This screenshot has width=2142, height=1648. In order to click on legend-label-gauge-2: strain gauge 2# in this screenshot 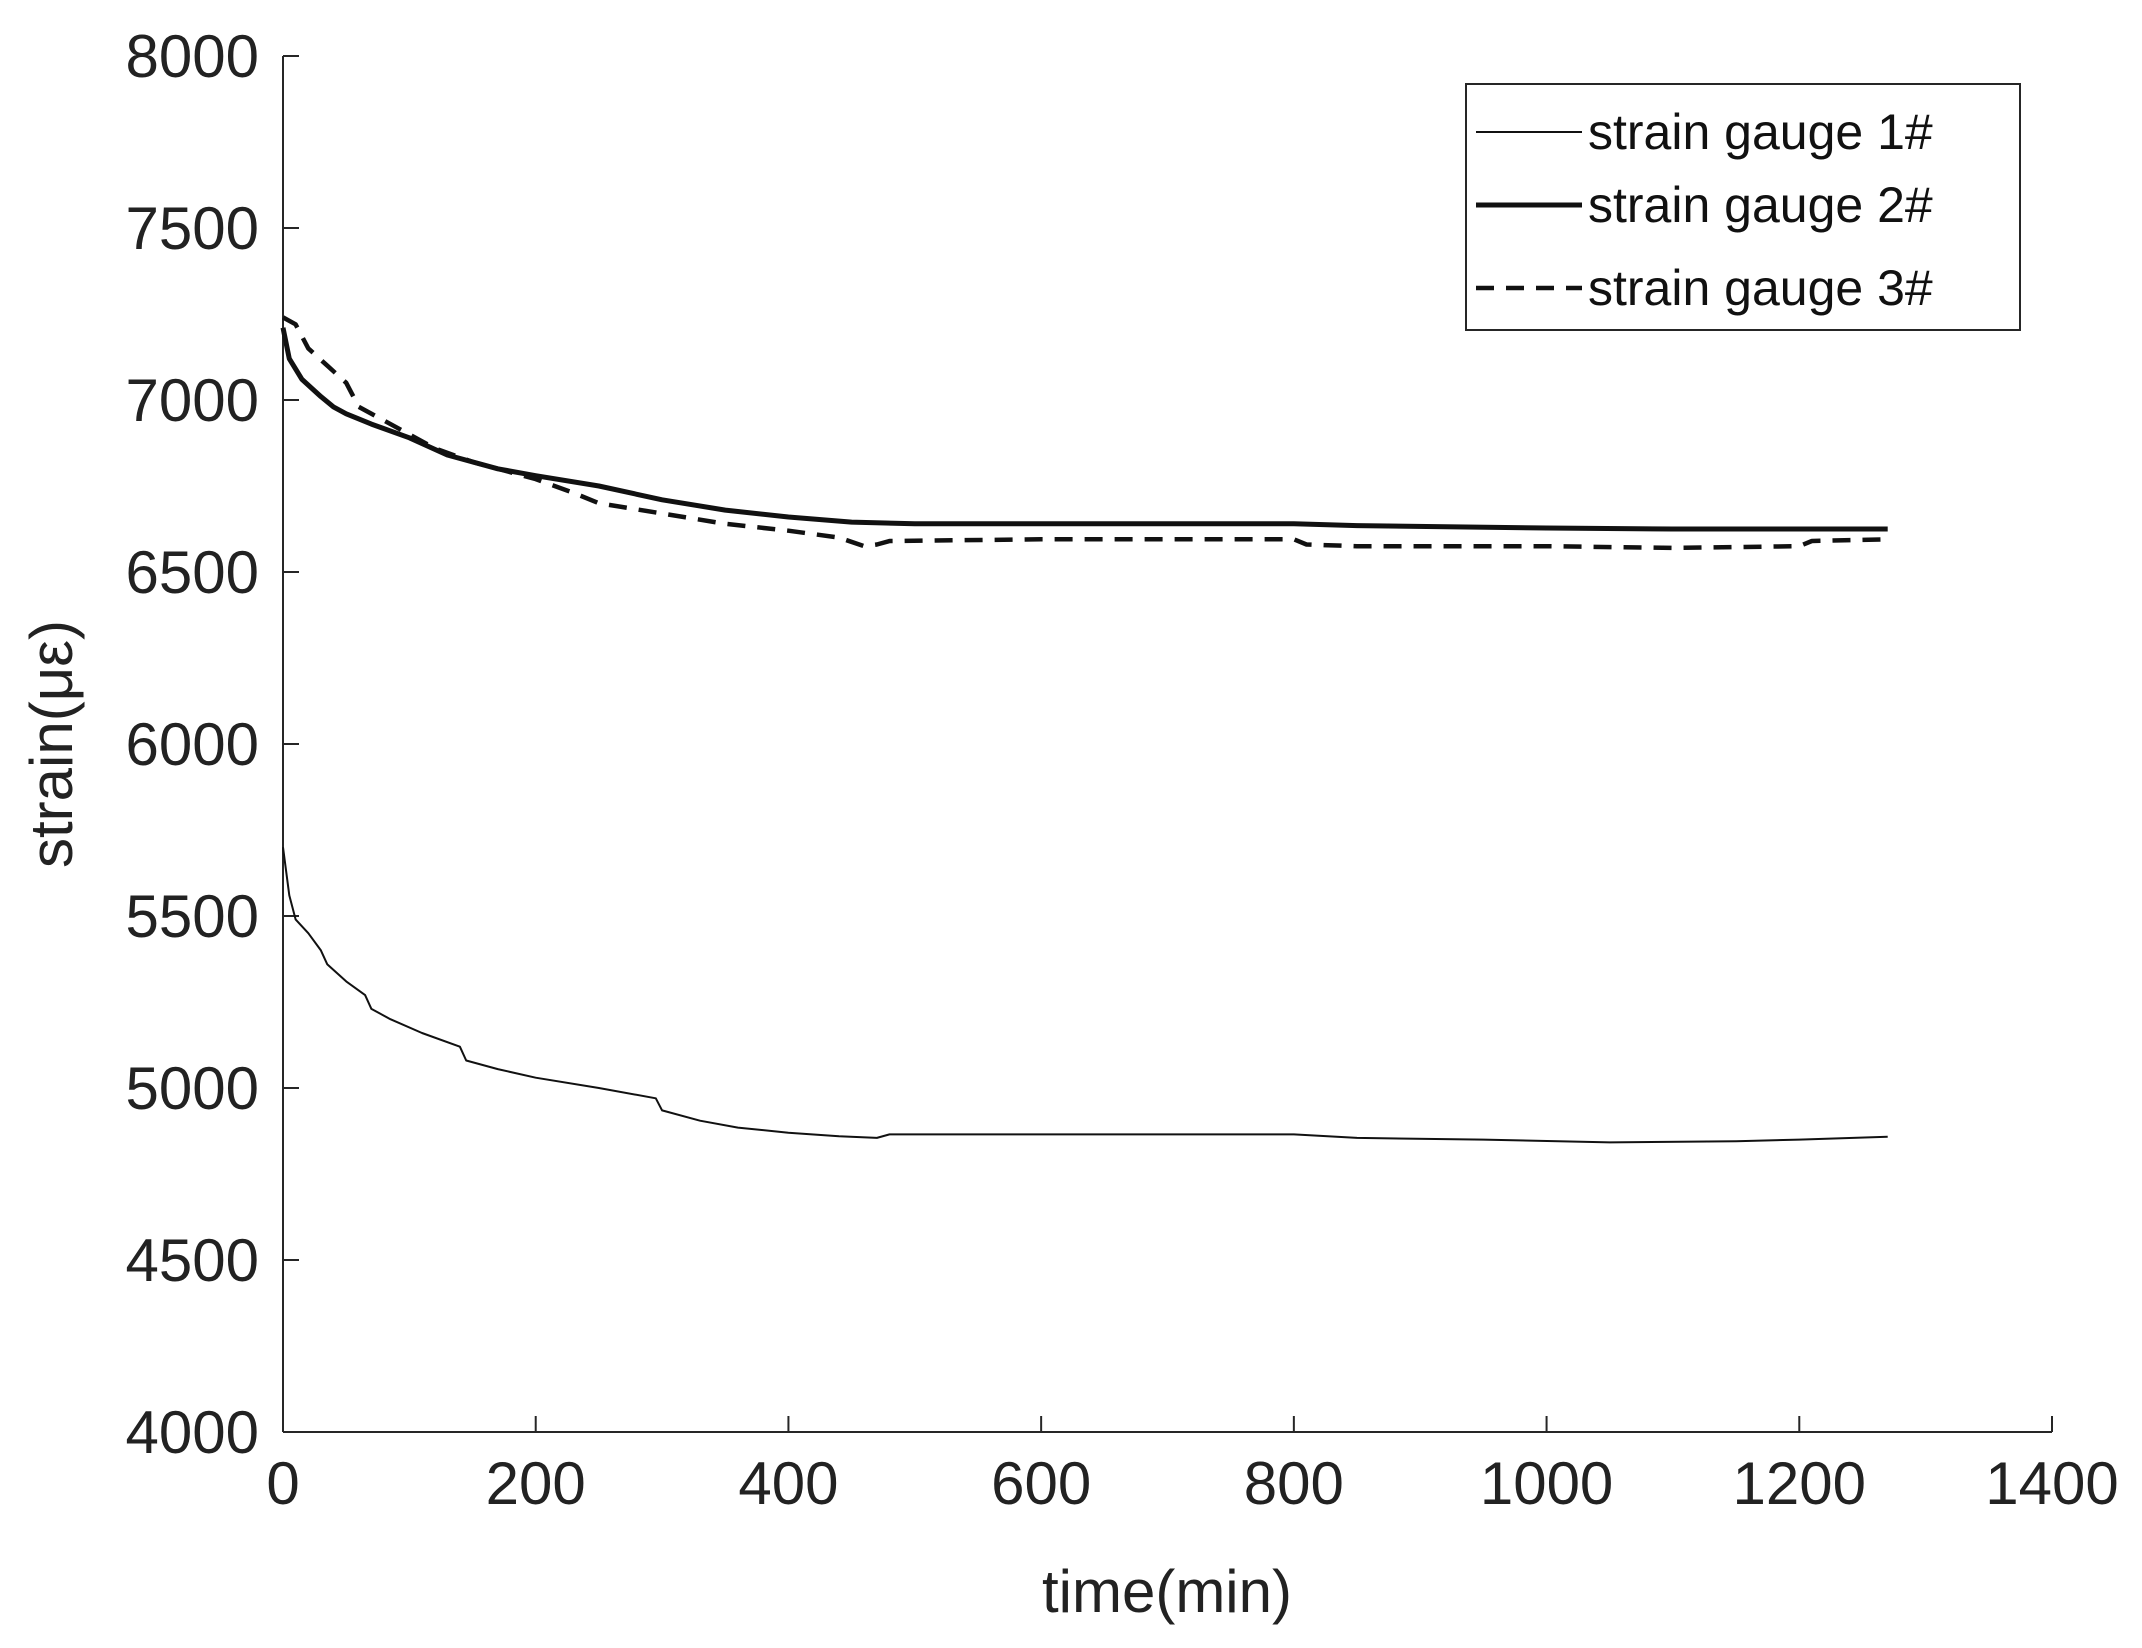, I will do `click(1760, 205)`.